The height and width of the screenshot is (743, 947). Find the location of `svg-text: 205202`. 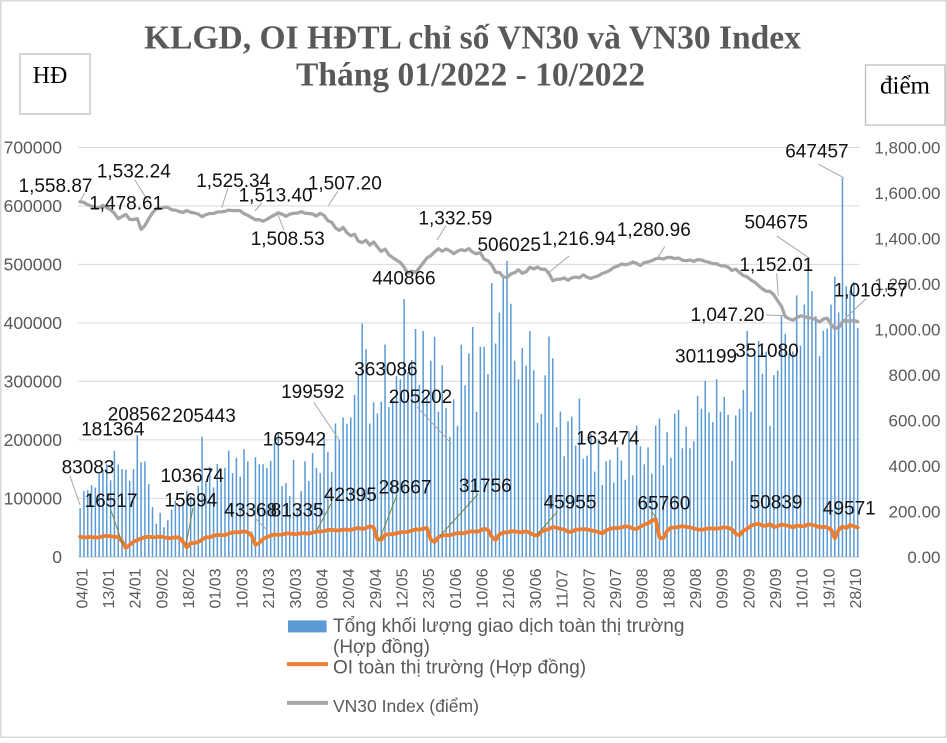

svg-text: 205202 is located at coordinates (420, 397).